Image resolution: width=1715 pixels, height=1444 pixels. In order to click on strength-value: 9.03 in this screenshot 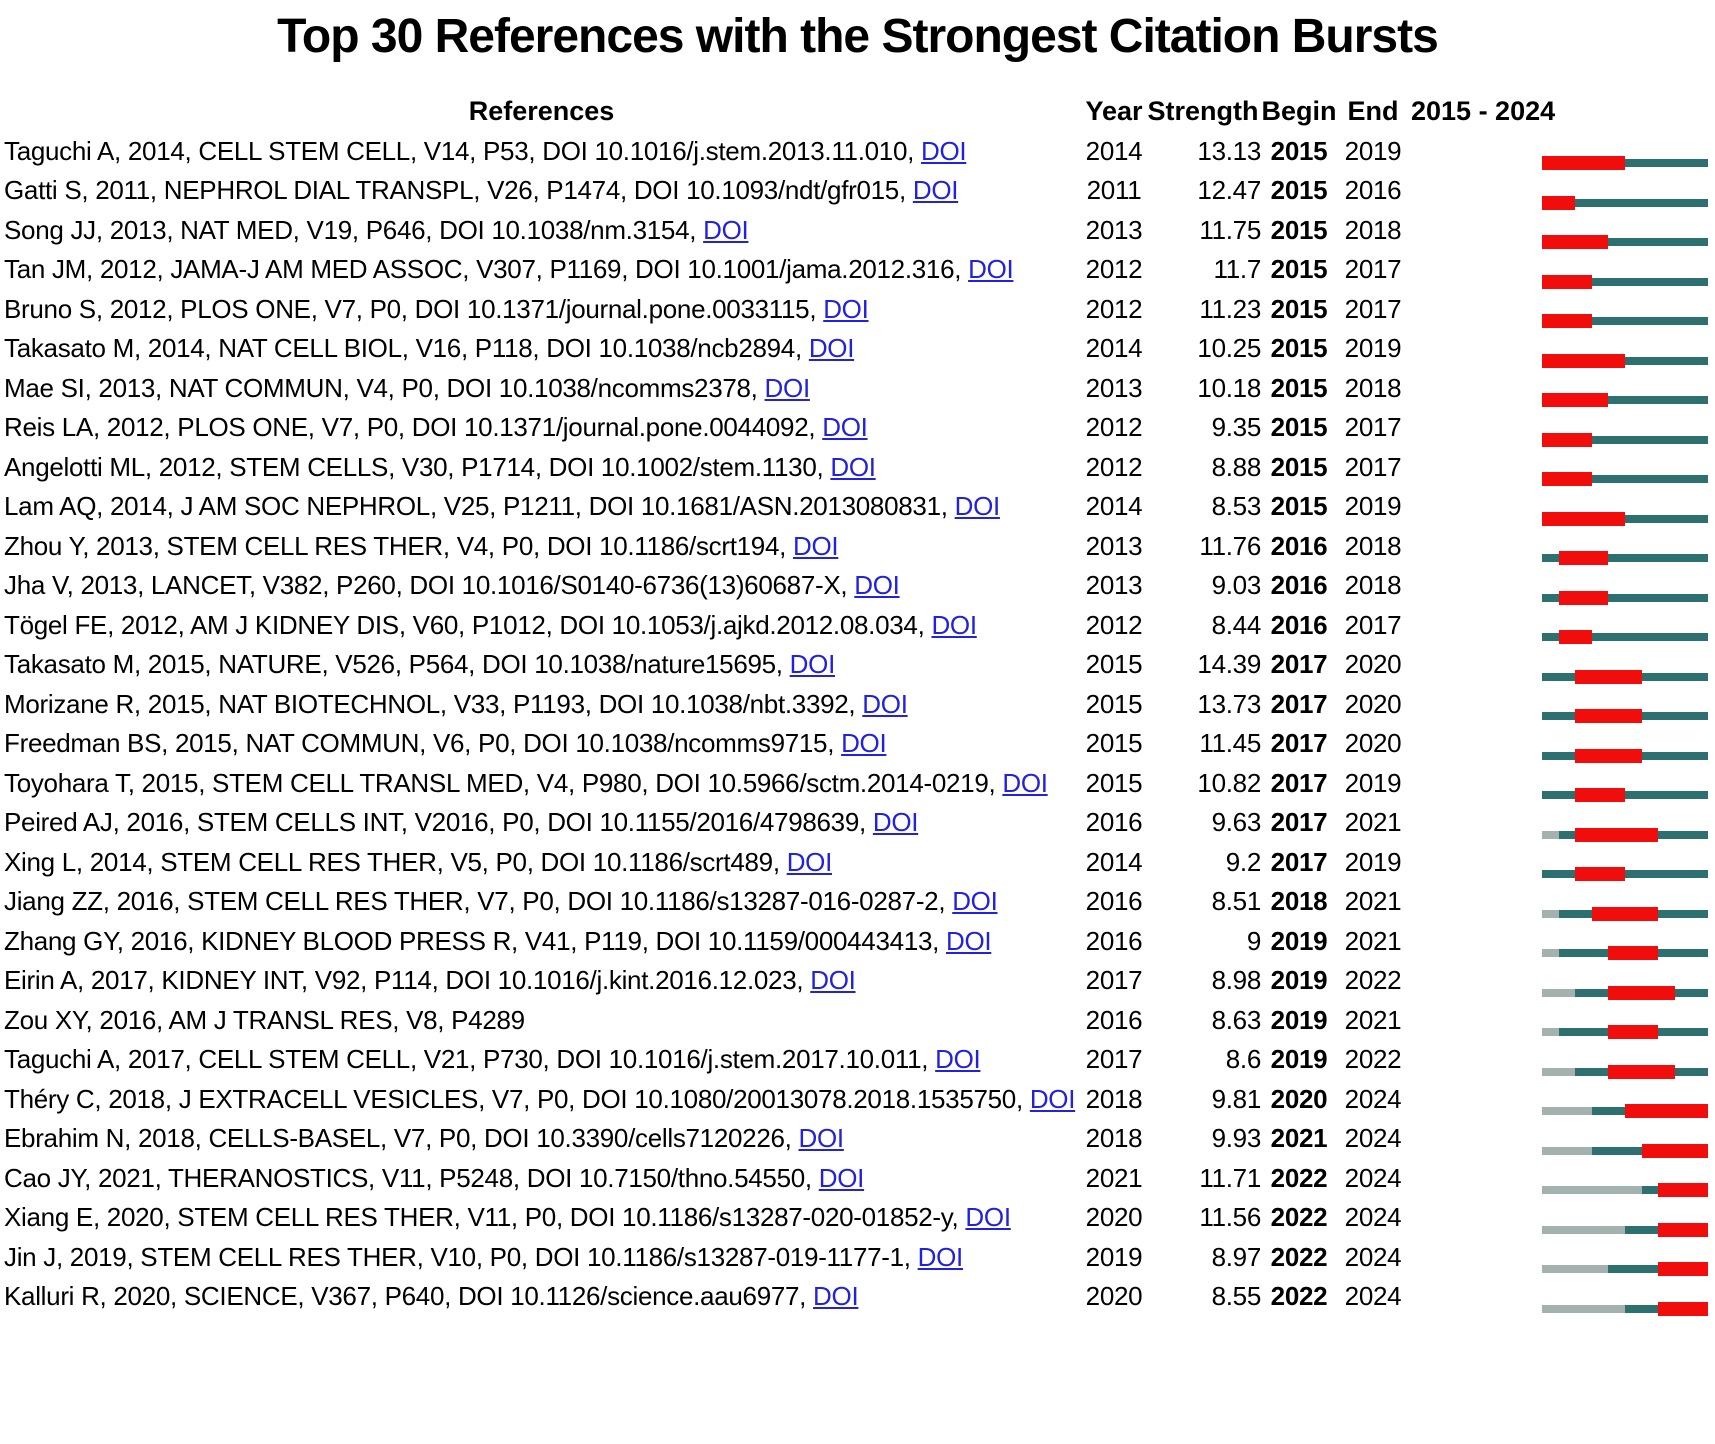, I will do `click(1236, 585)`.